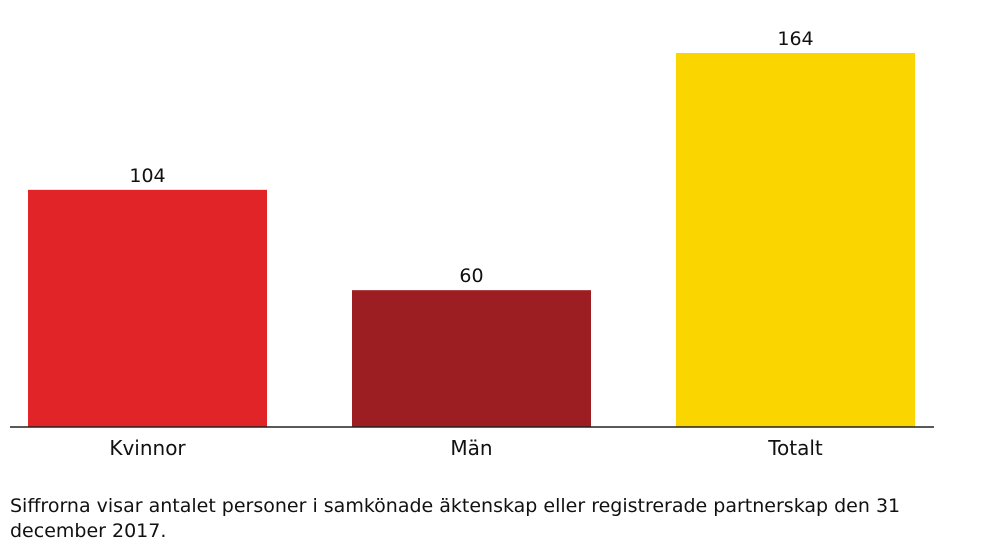 The image size is (992, 558). What do you see at coordinates (795, 448) in the screenshot?
I see `category-label-totalt: Totalt` at bounding box center [795, 448].